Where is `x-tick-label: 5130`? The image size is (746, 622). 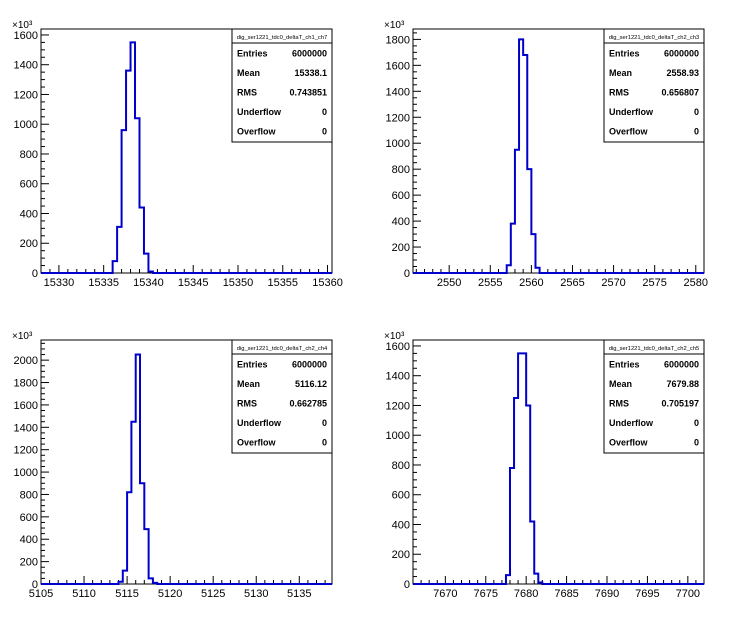
x-tick-label: 5130 is located at coordinates (256, 594).